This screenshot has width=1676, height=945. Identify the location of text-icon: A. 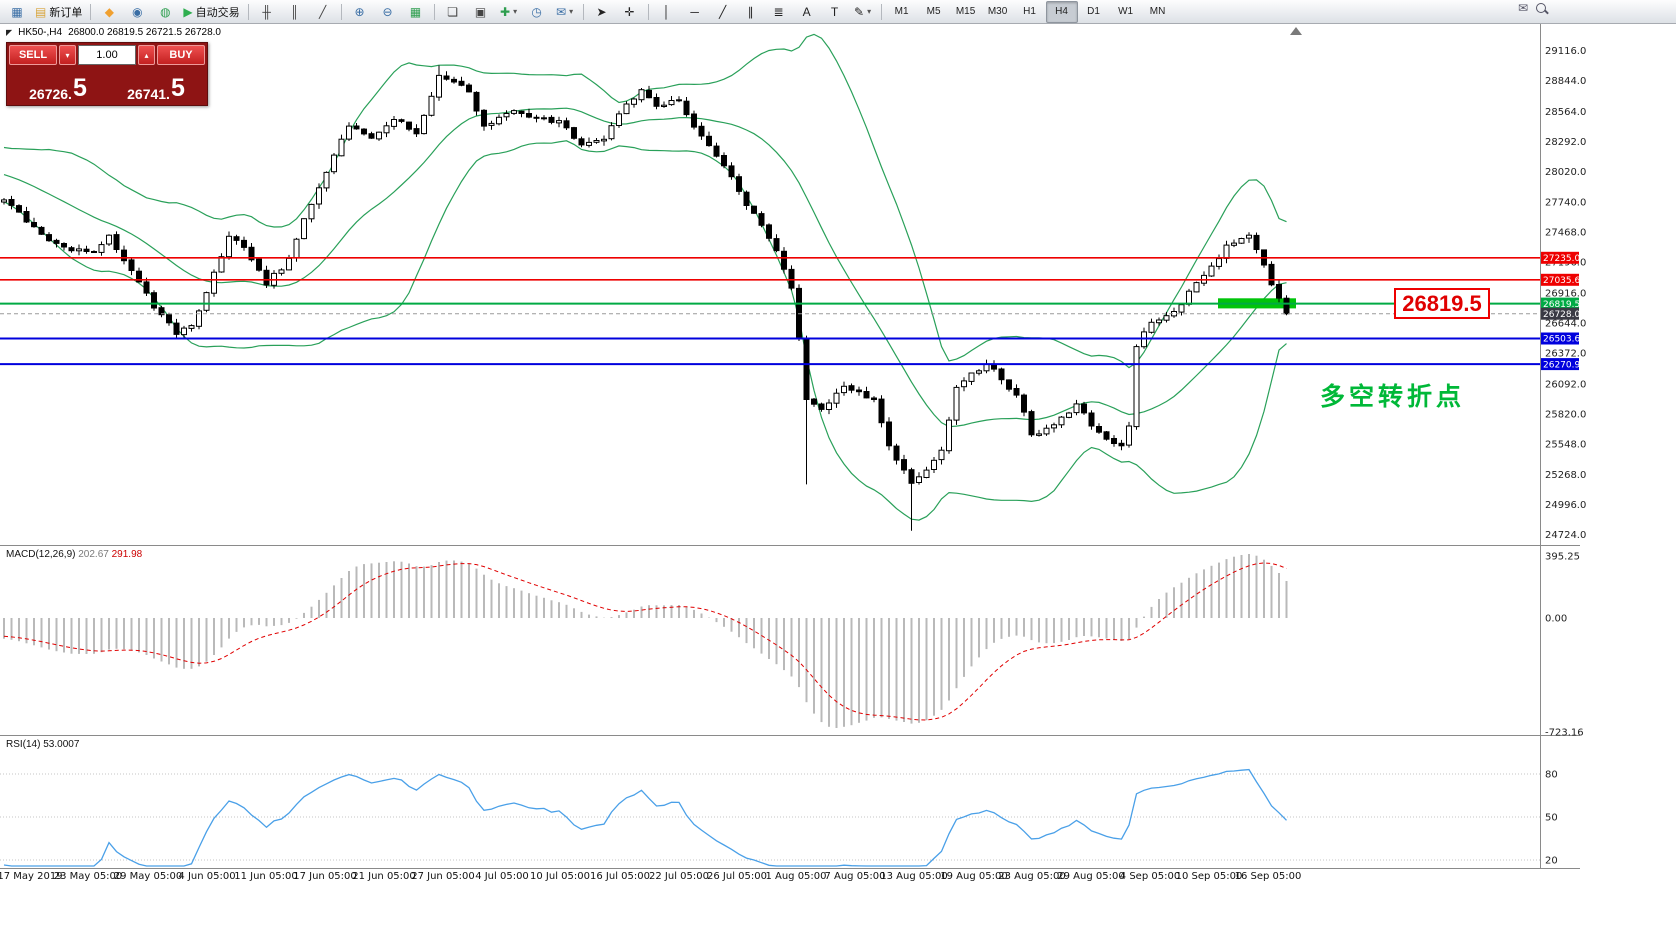
(807, 12).